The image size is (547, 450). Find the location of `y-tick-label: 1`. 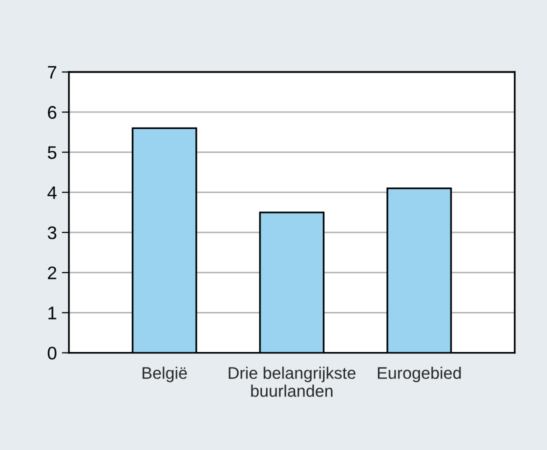

y-tick-label: 1 is located at coordinates (52, 313).